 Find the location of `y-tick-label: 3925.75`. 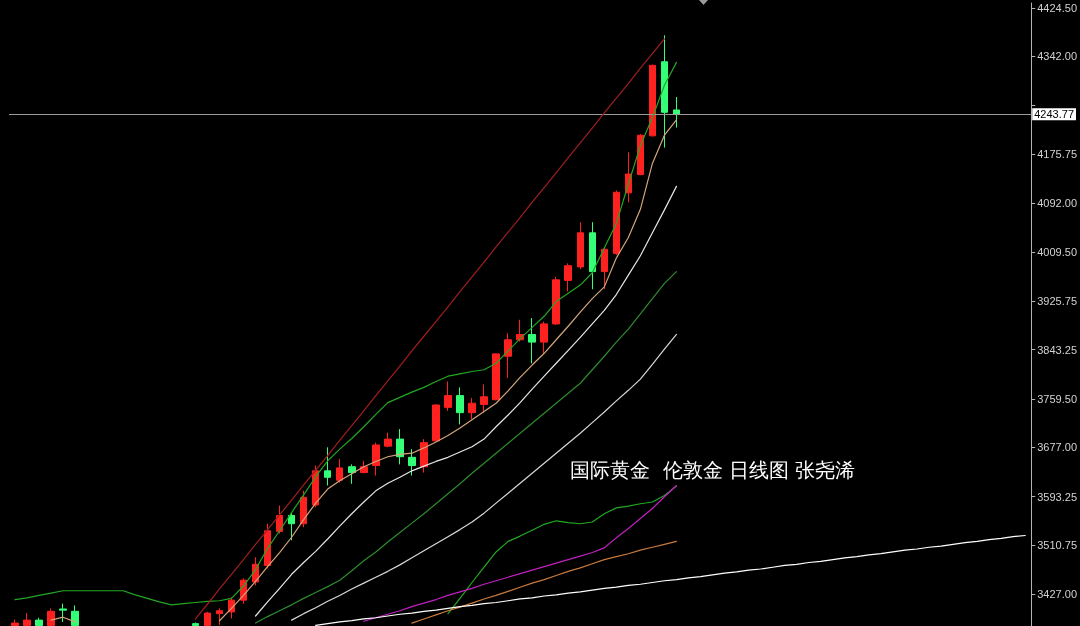

y-tick-label: 3925.75 is located at coordinates (1057, 301).